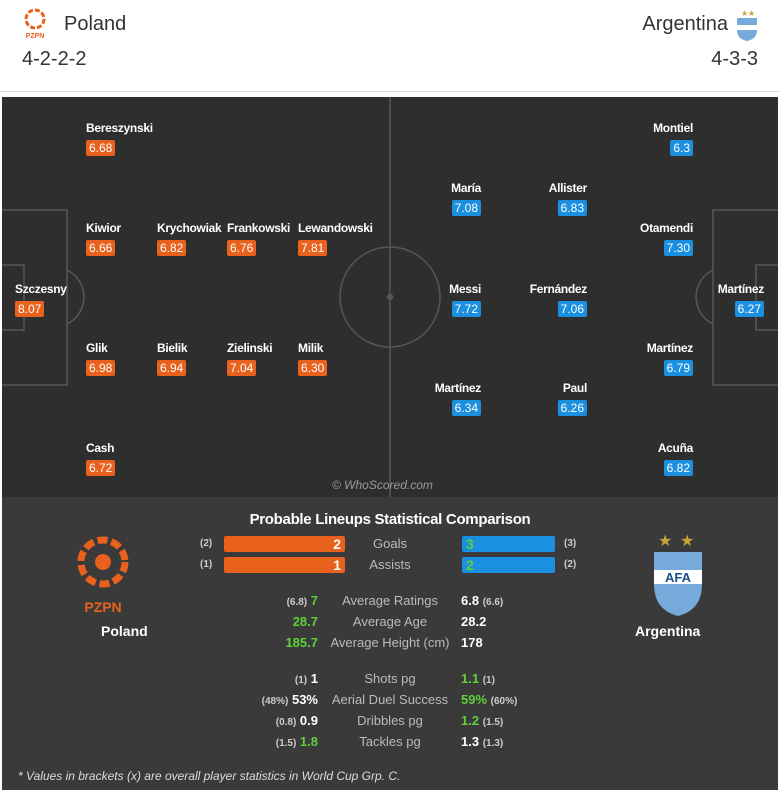  I want to click on away-player: Montiel 6.3, so click(673, 138).